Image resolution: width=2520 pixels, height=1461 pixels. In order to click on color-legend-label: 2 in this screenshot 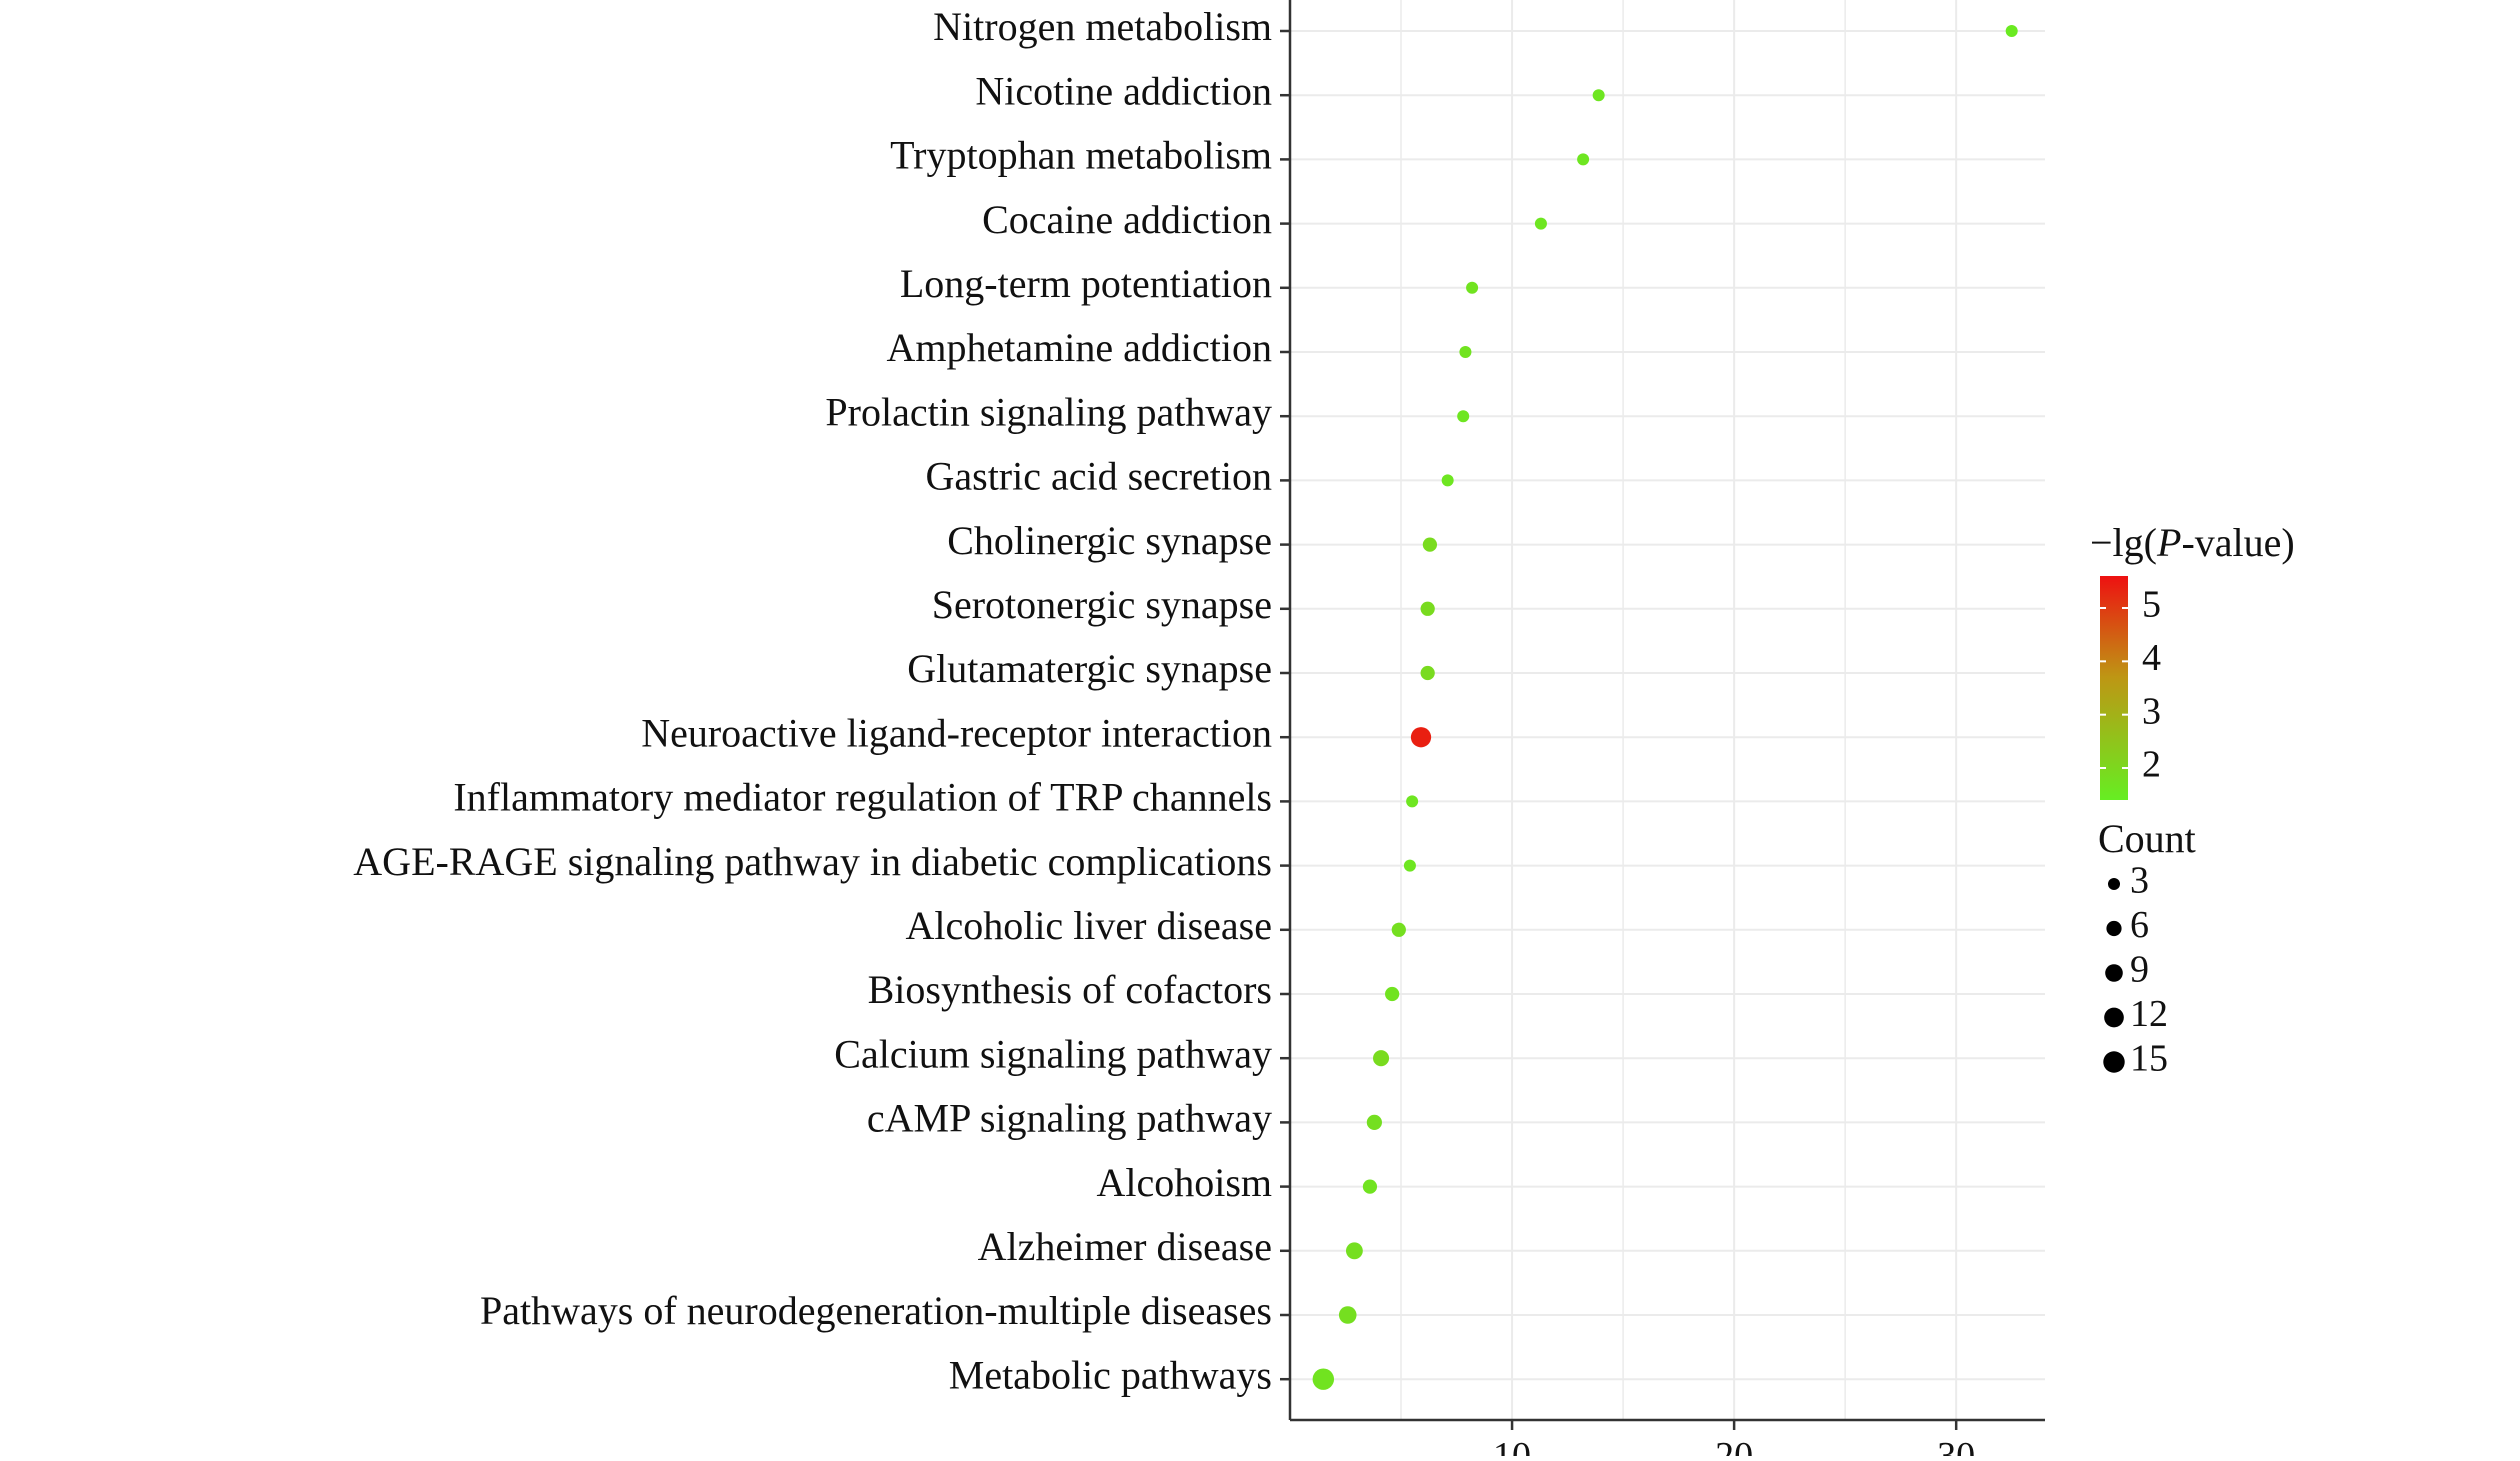, I will do `click(2151, 765)`.